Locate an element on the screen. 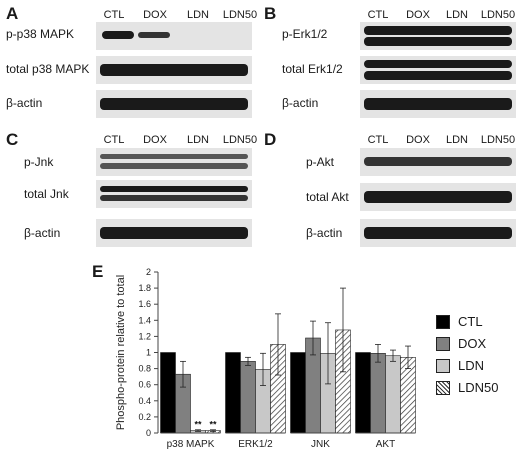  y-tick-label: 1 is located at coordinates (148, 353).